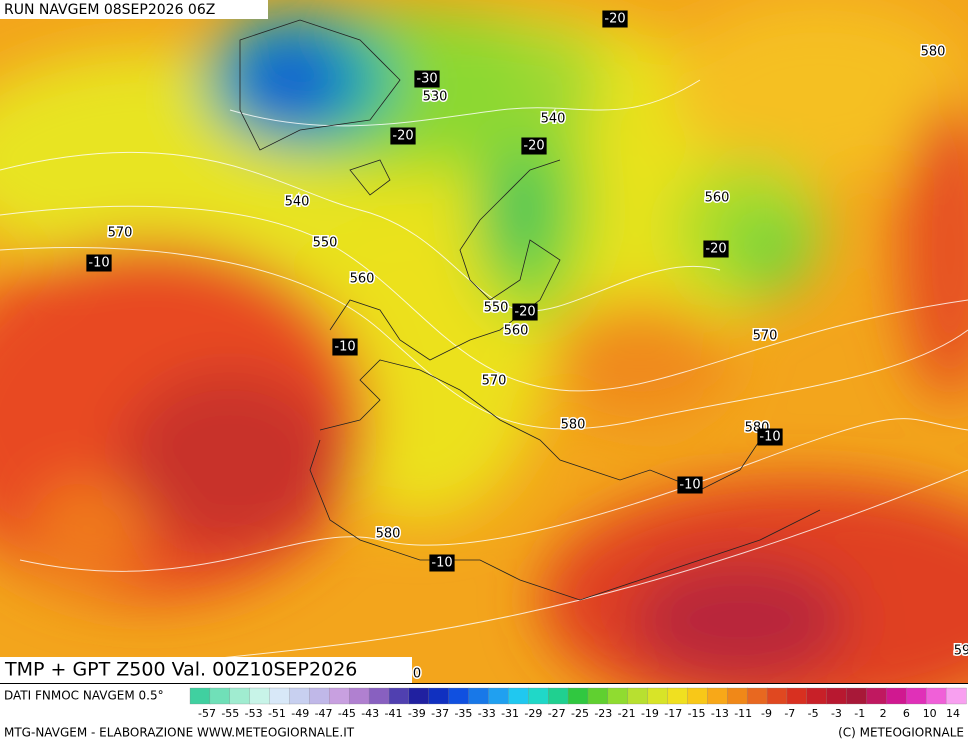 The image size is (968, 749). What do you see at coordinates (906, 713) in the screenshot?
I see `scale-label: 6` at bounding box center [906, 713].